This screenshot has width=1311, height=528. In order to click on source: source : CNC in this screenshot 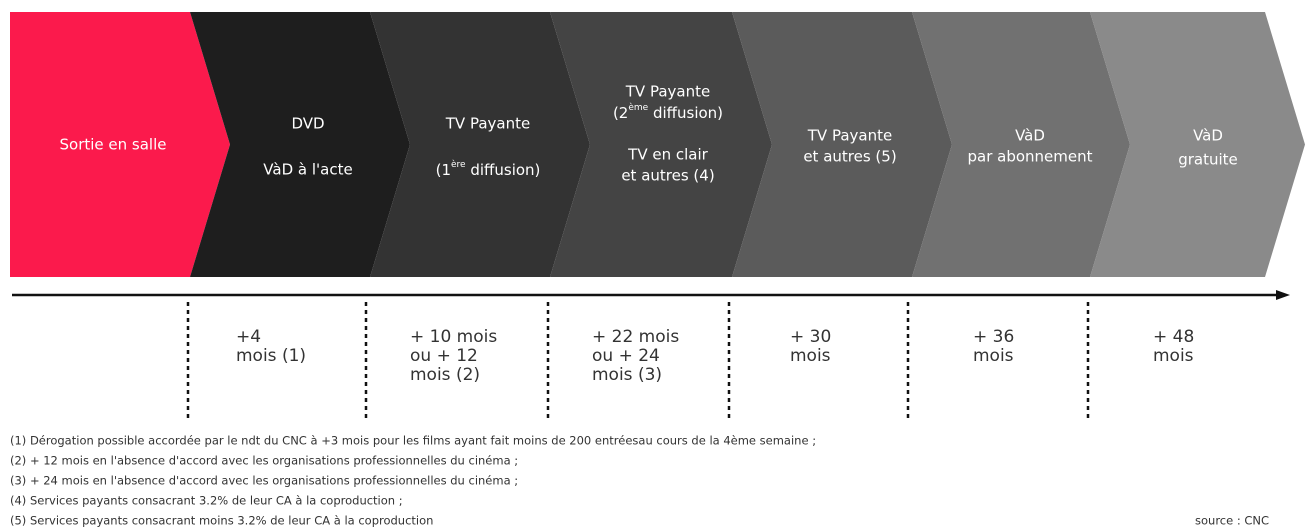, I will do `click(1232, 521)`.